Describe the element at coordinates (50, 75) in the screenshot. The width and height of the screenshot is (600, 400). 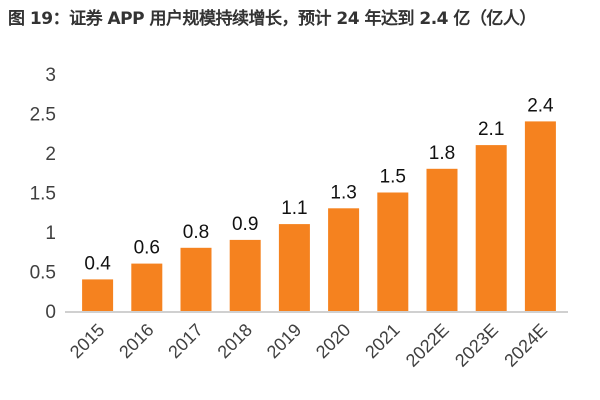
I see `y-tick-label: 3` at that location.